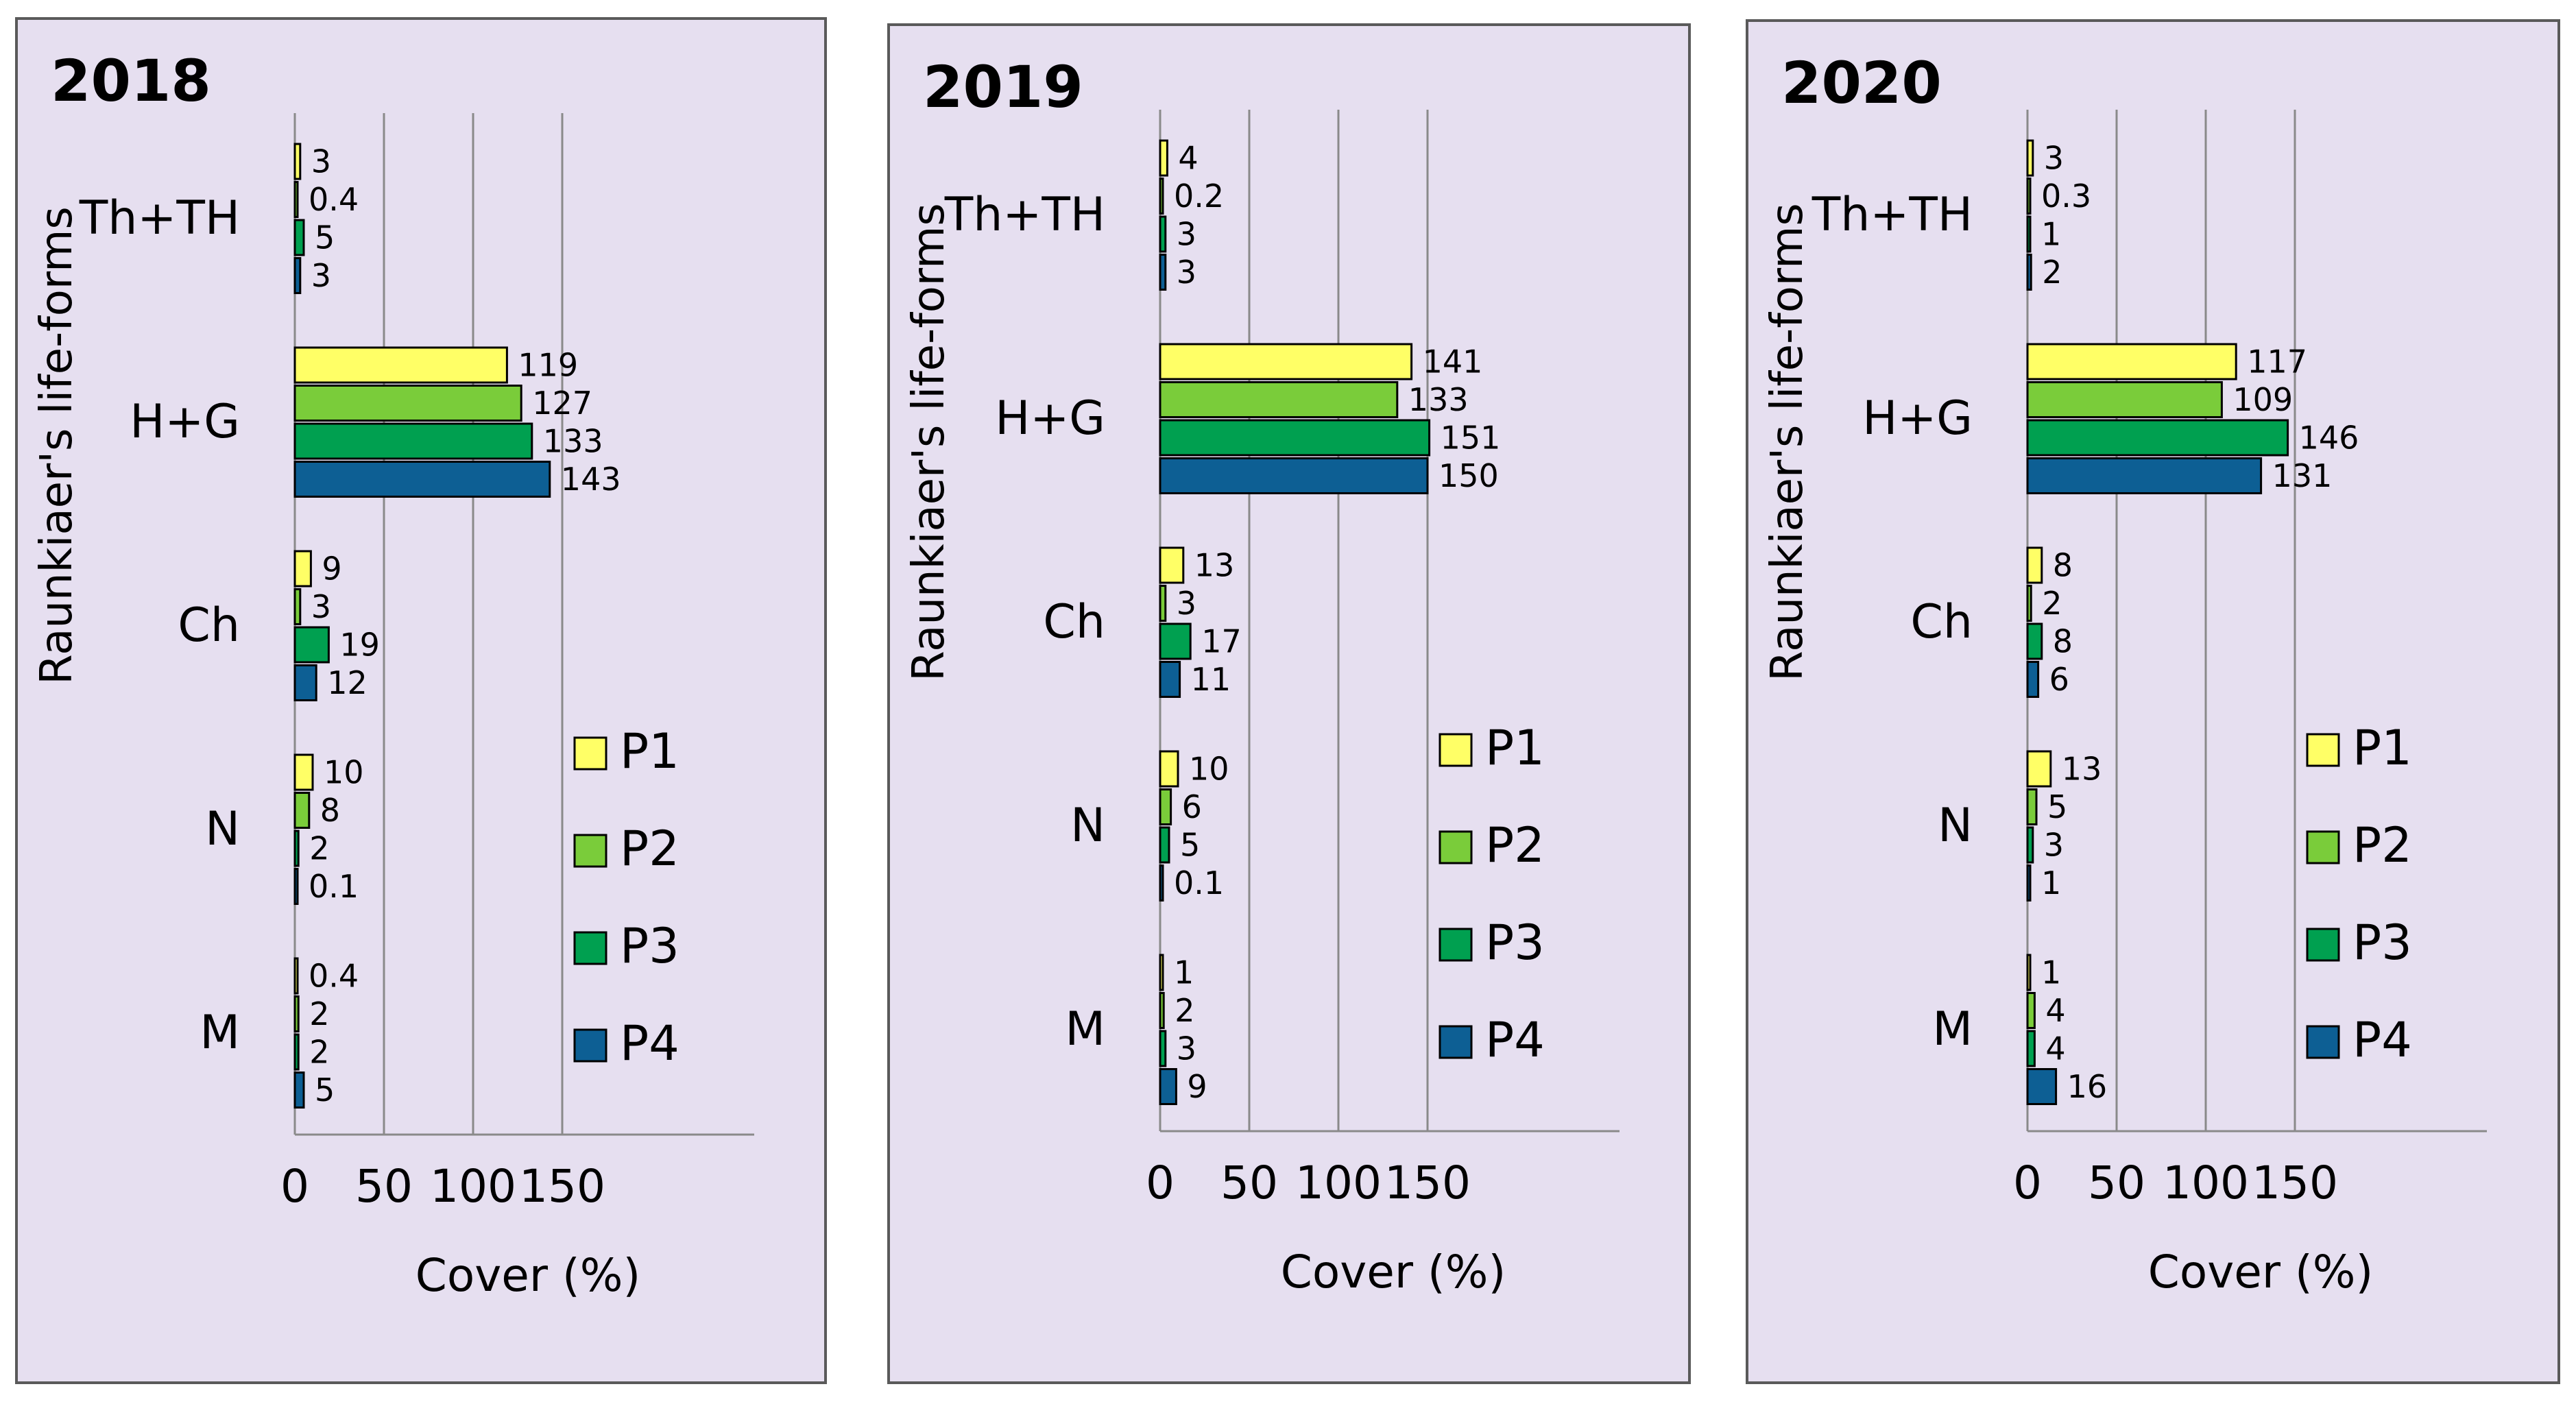 This screenshot has width=2576, height=1404. What do you see at coordinates (2055, 1011) in the screenshot?
I see `data-label-P2-M: 4` at bounding box center [2055, 1011].